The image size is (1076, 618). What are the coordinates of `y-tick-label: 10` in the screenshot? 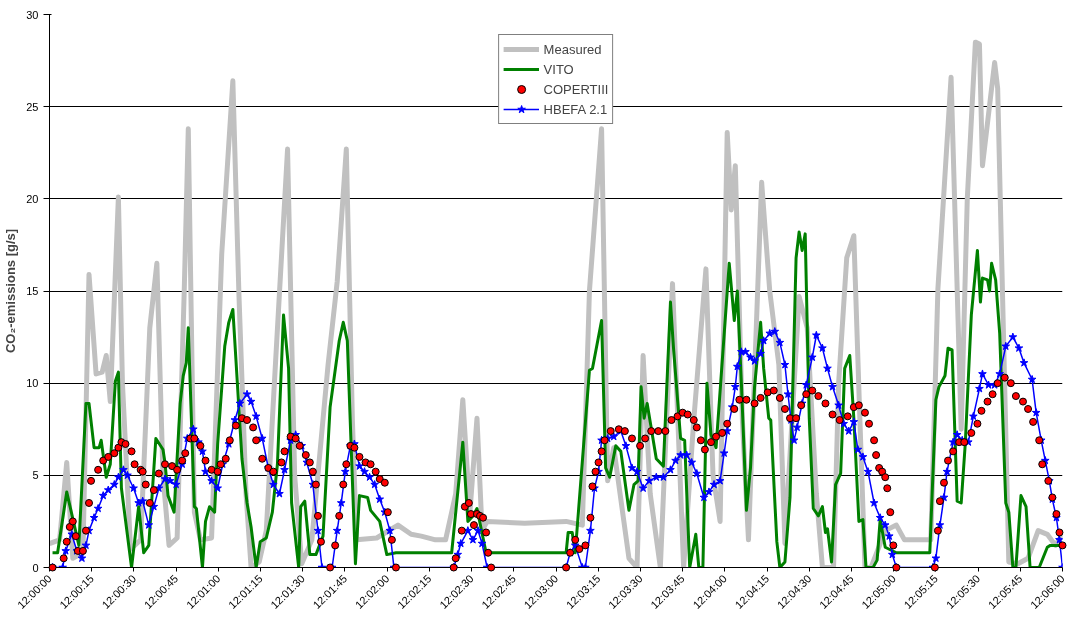 It's located at (32, 383).